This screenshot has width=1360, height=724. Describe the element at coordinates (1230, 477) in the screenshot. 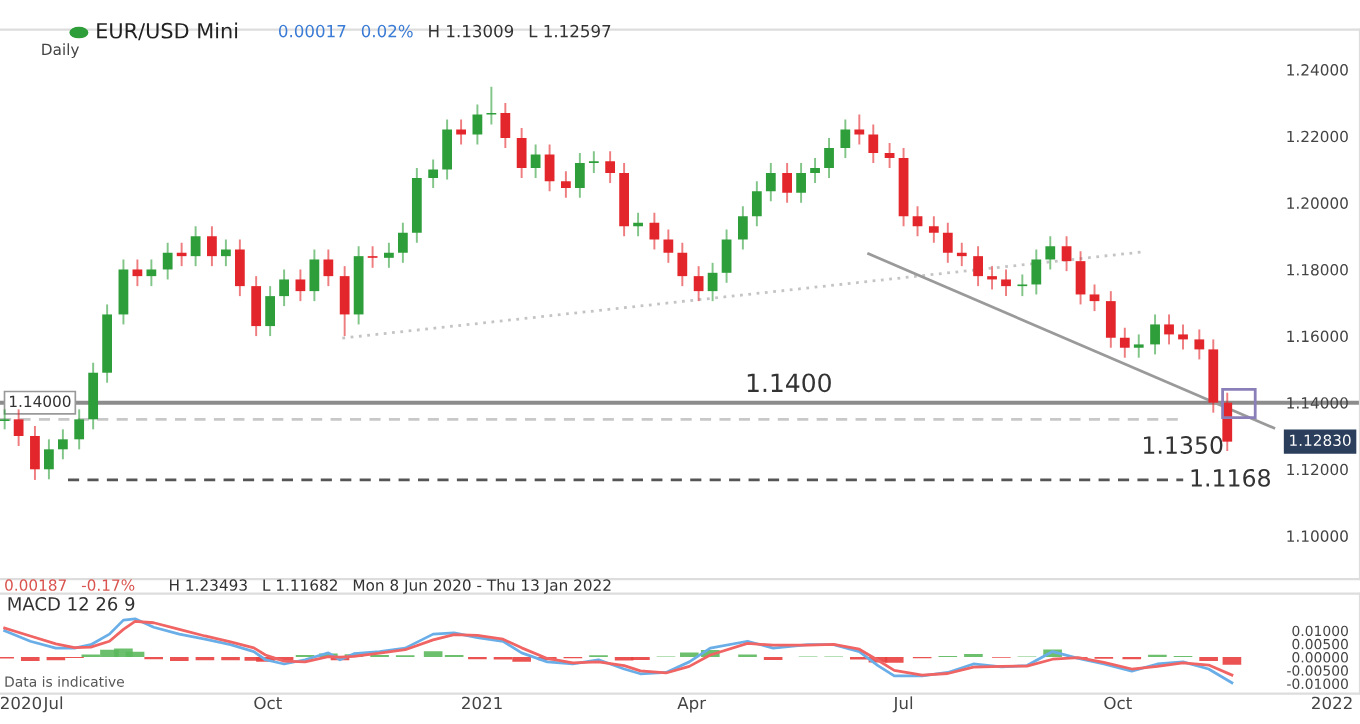

I see `ref-line-label: 1.1168` at that location.